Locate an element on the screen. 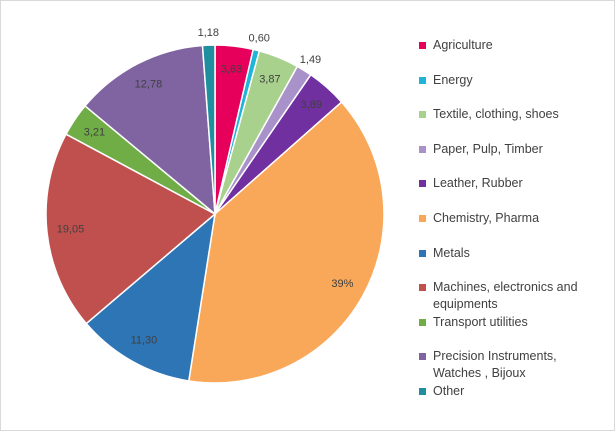  legend-entry: Chemistry, Pharma is located at coordinates (511, 218).